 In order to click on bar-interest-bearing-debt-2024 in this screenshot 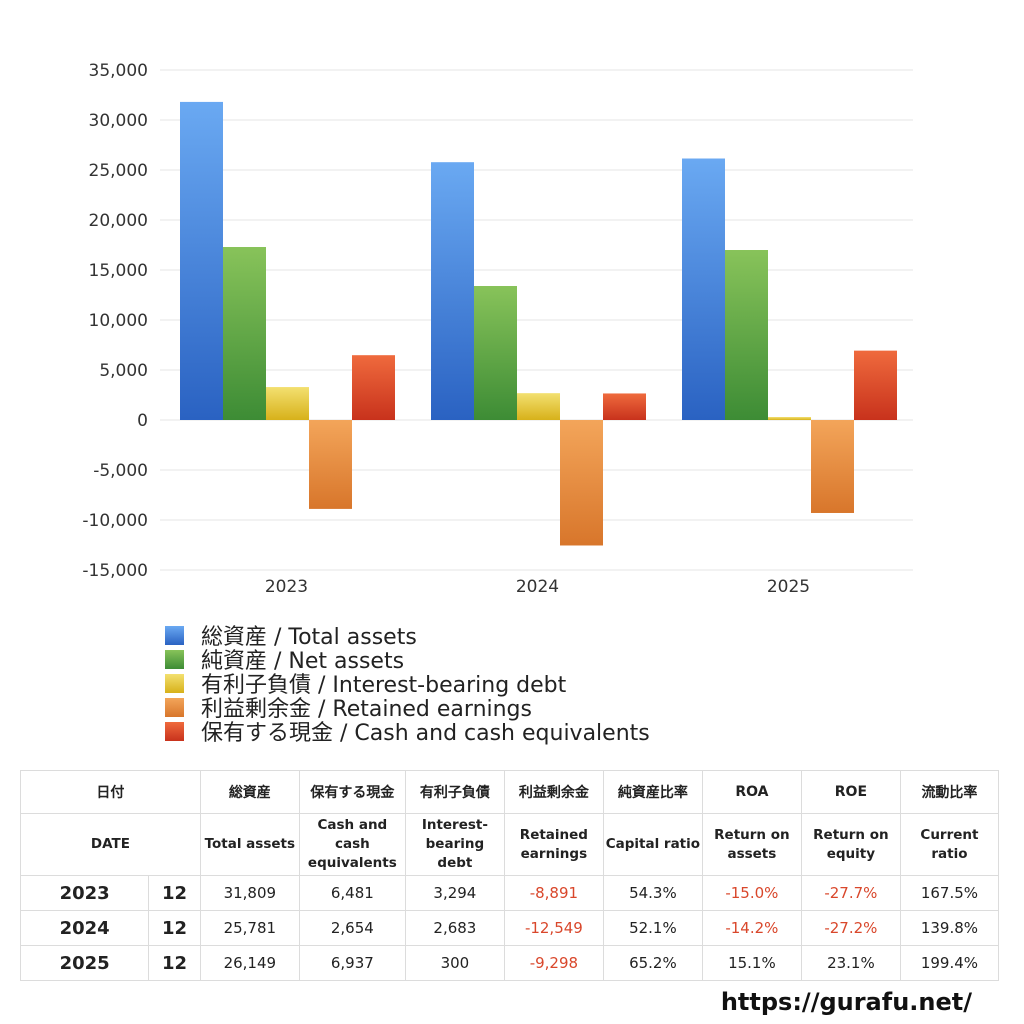, I will do `click(538, 406)`.